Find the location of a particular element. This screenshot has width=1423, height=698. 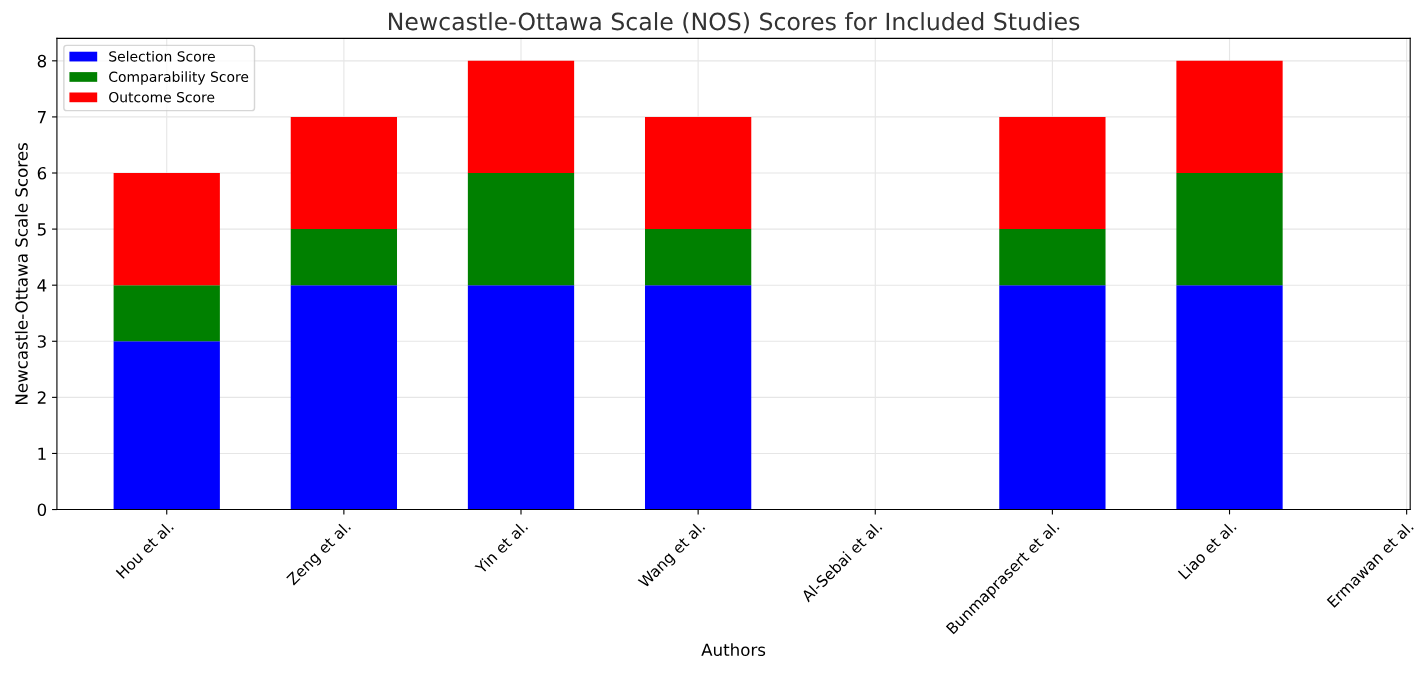

y-tick-label: 8 is located at coordinates (42, 61).